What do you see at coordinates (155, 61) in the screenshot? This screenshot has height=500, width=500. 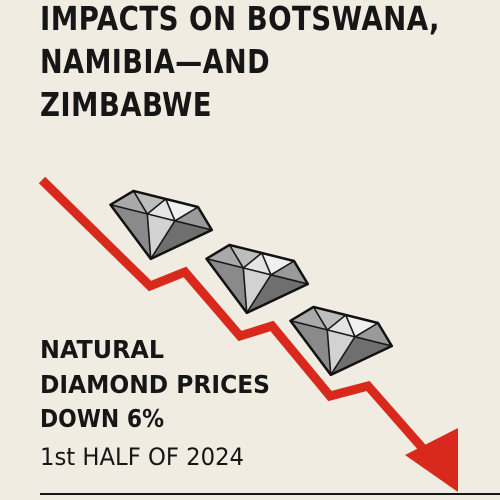 I see `headline-line: NAMIBIA—AND` at bounding box center [155, 61].